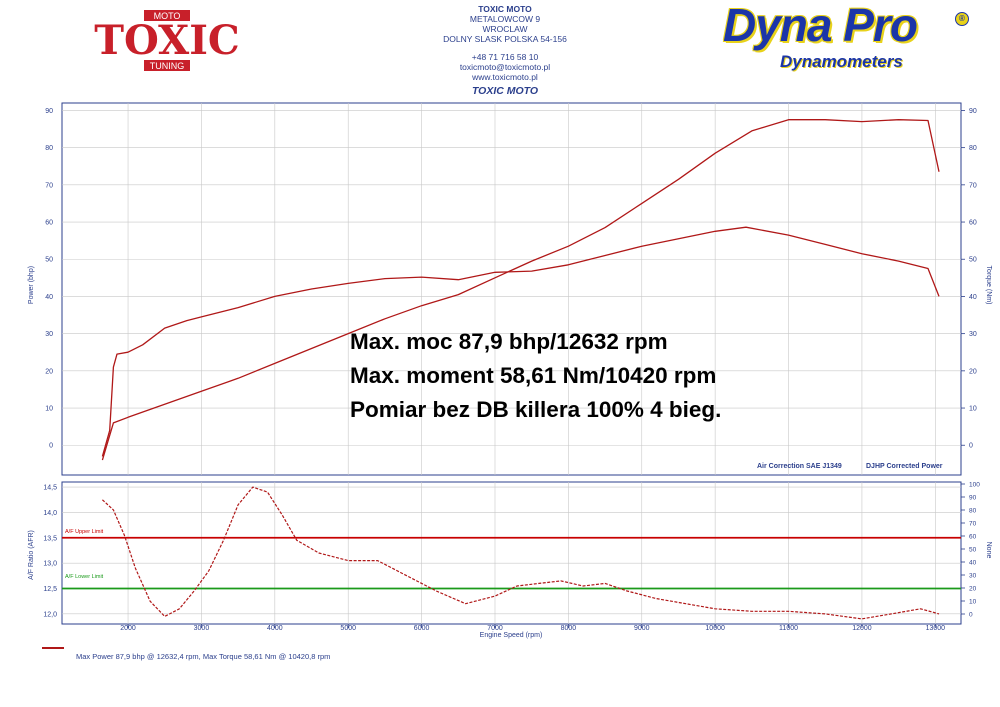 Image resolution: width=1000 pixels, height=707 pixels. What do you see at coordinates (348, 628) in the screenshot?
I see `rpm-tick-label: 5000` at bounding box center [348, 628].